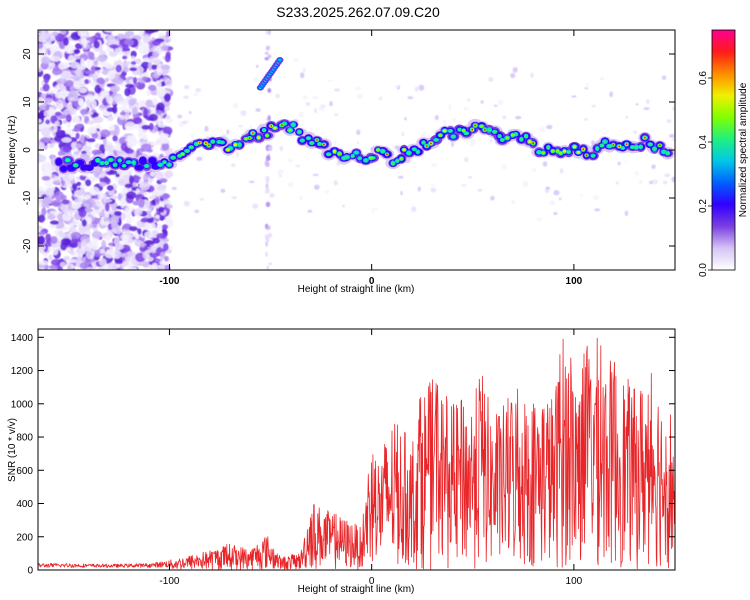  I want to click on snr-y-tick-label: 1400, so click(22, 338).